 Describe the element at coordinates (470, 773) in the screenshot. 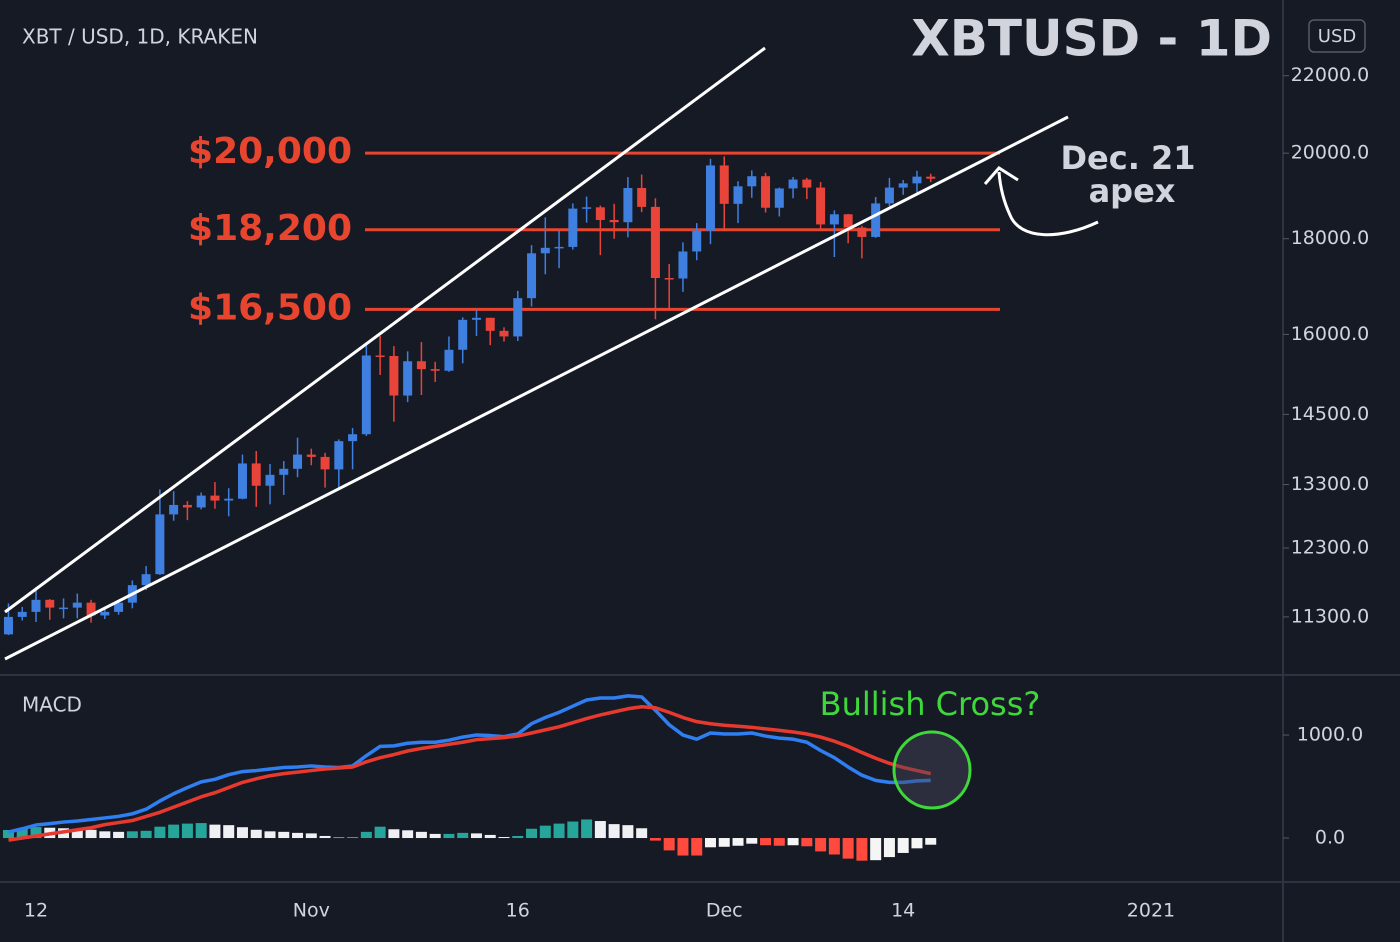

I see `macd-line` at that location.